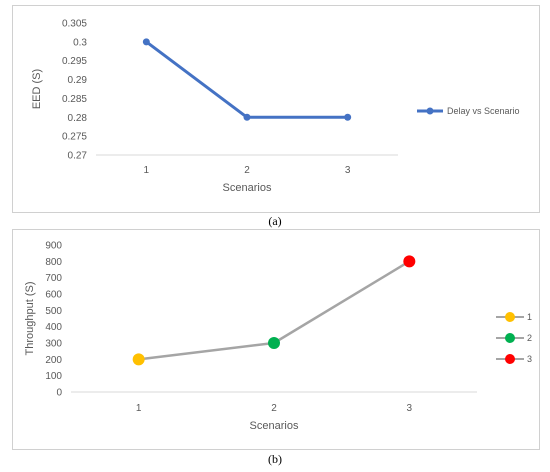  What do you see at coordinates (53, 311) in the screenshot?
I see `y-tick-label: 500` at bounding box center [53, 311].